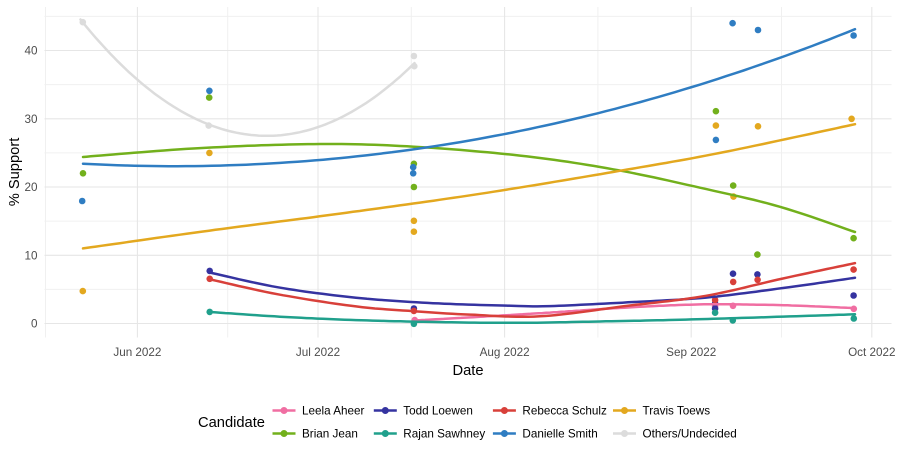 Image resolution: width=900 pixels, height=465 pixels. What do you see at coordinates (31, 256) in the screenshot?
I see `svg-text: 10` at bounding box center [31, 256].